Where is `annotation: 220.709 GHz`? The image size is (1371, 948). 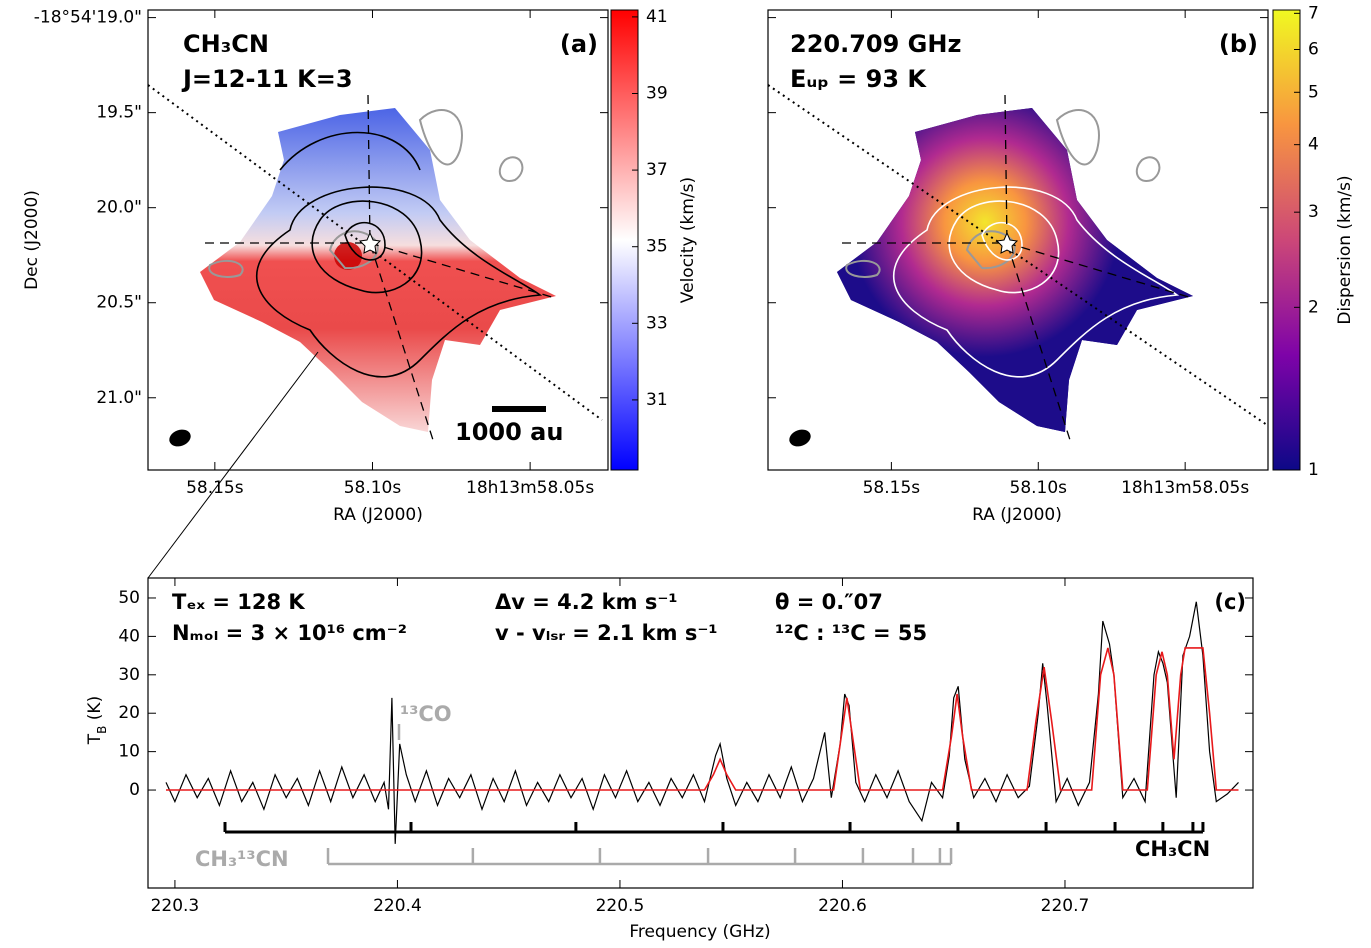 annotation: 220.709 GHz is located at coordinates (875, 44).